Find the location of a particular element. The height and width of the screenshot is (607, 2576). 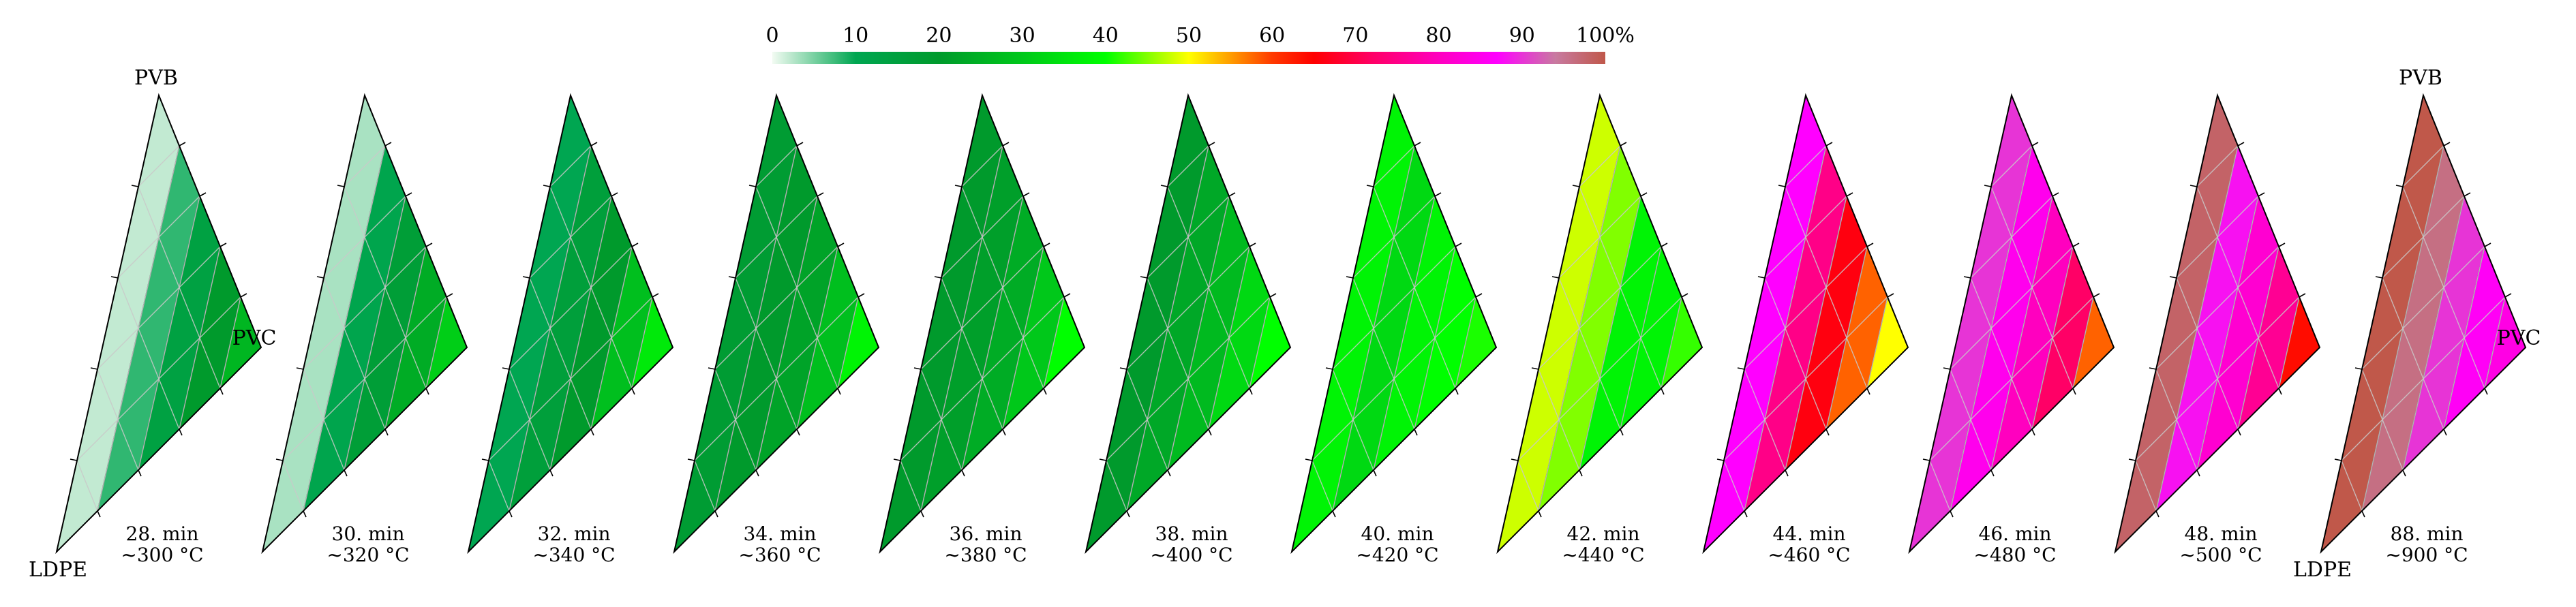

panel-temp-label: ~460 °C is located at coordinates (1809, 555).